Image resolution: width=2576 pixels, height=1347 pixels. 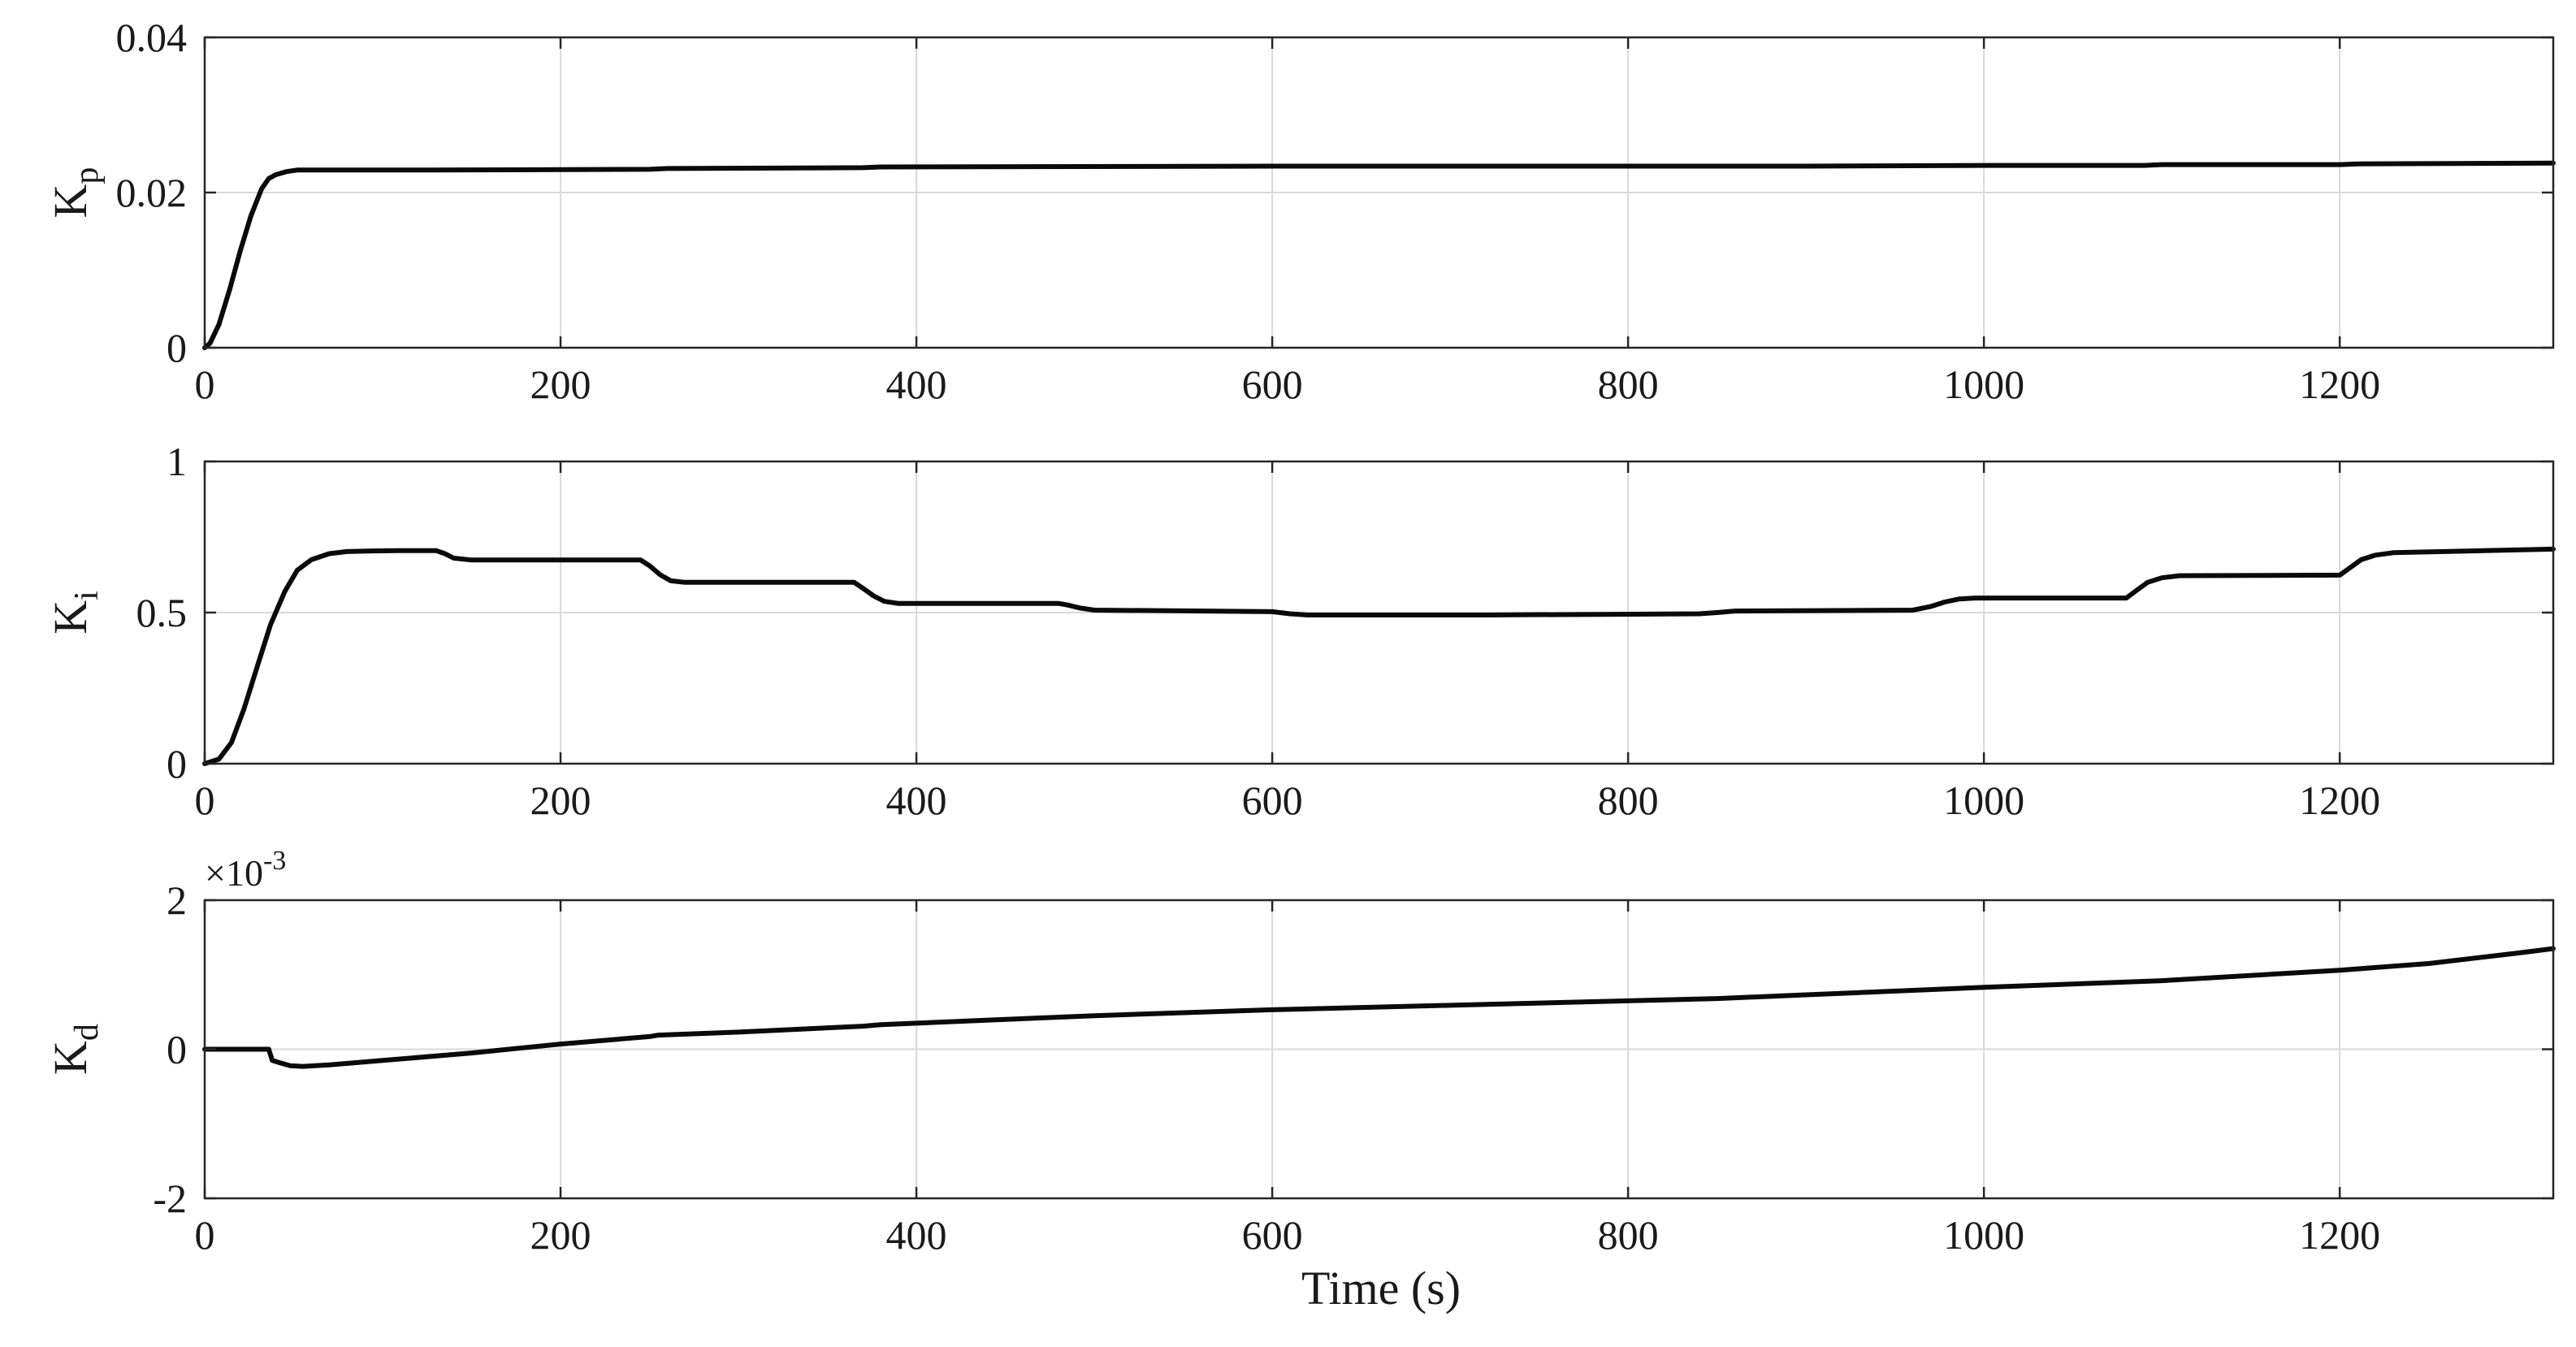 I want to click on series-line-kp, so click(x=1379, y=255).